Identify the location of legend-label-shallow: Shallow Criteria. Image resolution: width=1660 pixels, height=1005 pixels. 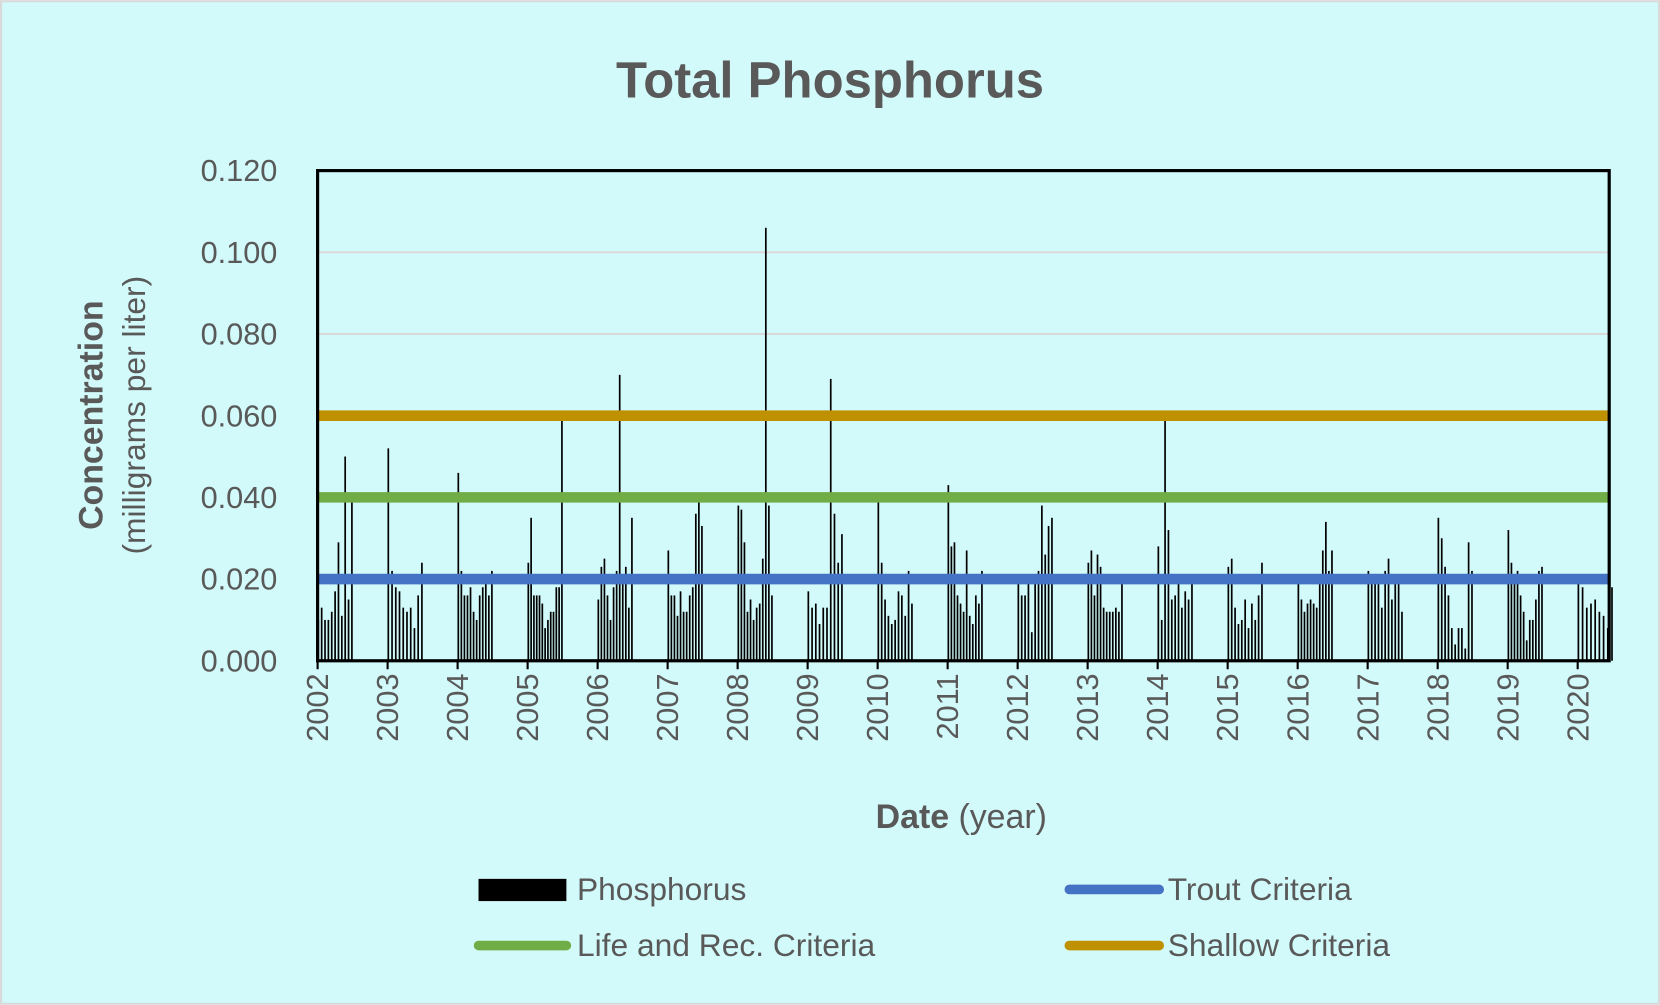
(1279, 945).